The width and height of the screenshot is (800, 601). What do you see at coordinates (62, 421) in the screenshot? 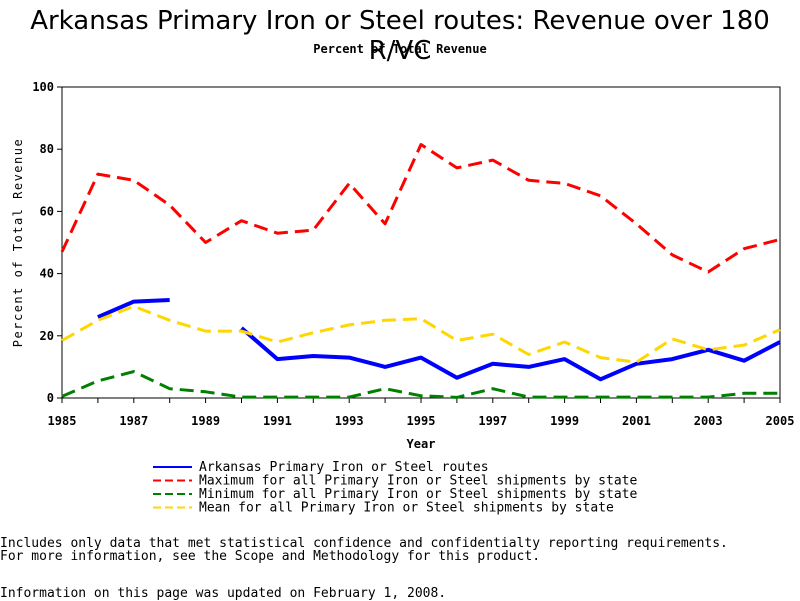
I see `x-tick-label: 1985` at bounding box center [62, 421].